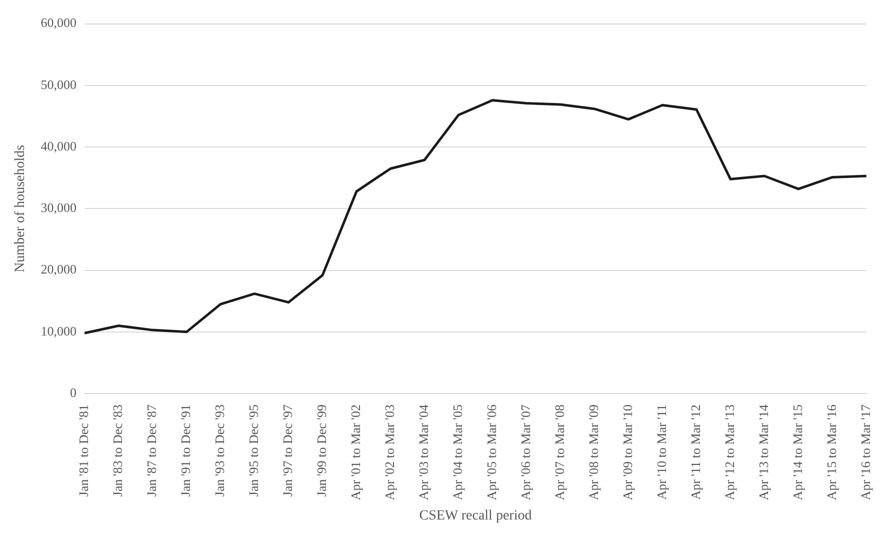 Image resolution: width=893 pixels, height=536 pixels. What do you see at coordinates (627, 452) in the screenshot?
I see `x-tick-label: Apr '09 to Mar '10` at bounding box center [627, 452].